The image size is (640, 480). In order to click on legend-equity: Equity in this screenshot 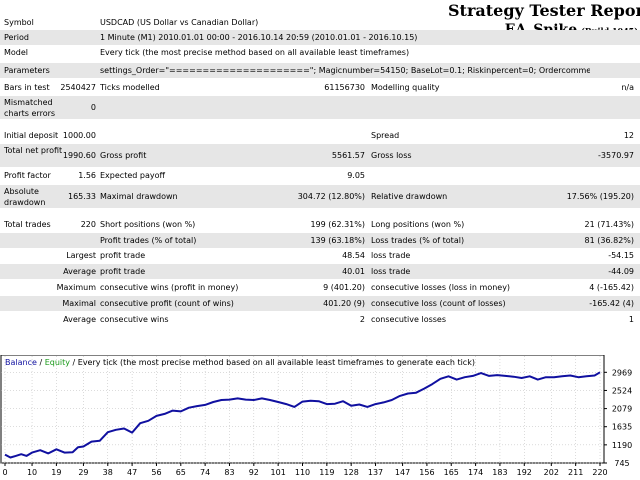, I will do `click(57, 362)`.